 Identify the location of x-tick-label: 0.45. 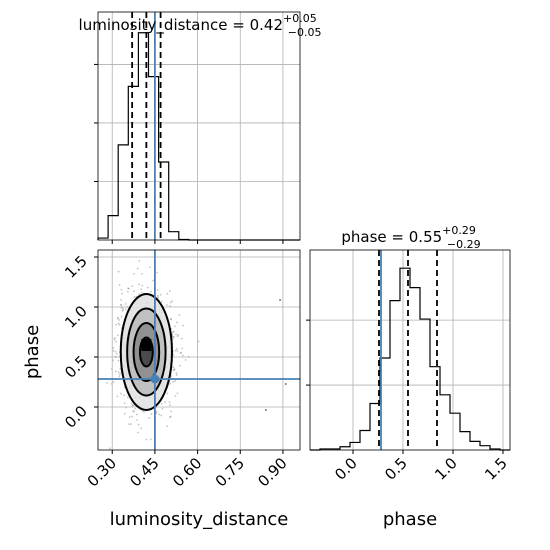
(144, 472).